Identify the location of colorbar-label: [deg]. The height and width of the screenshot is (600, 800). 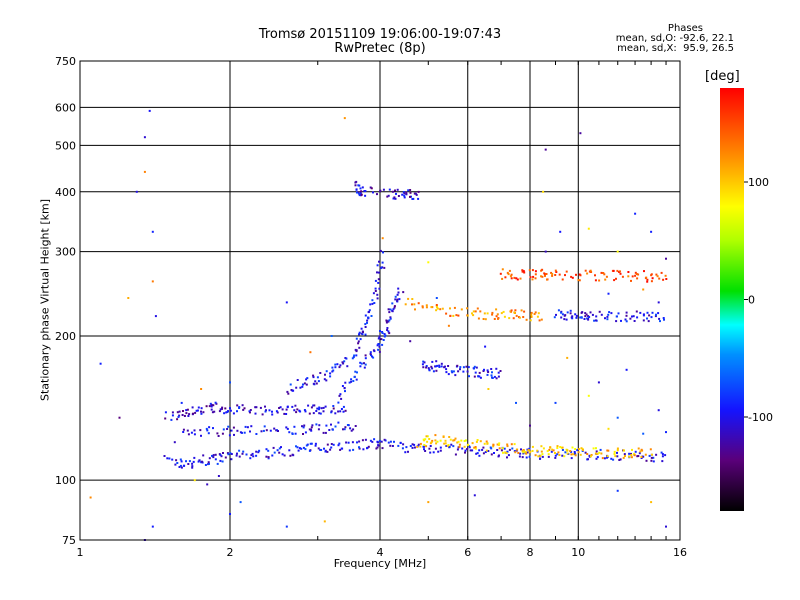
(722, 76).